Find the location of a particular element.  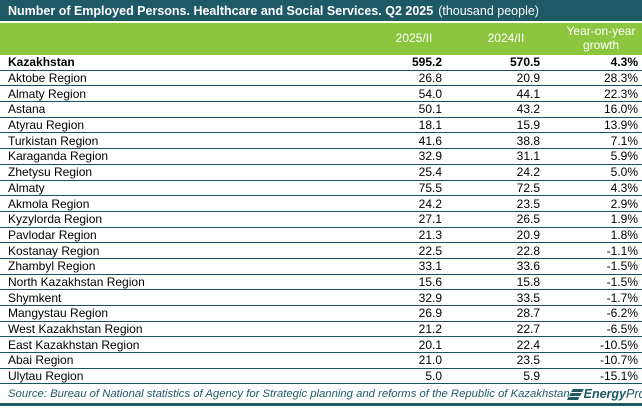

growth-cell: 7.1% is located at coordinates (593, 141).